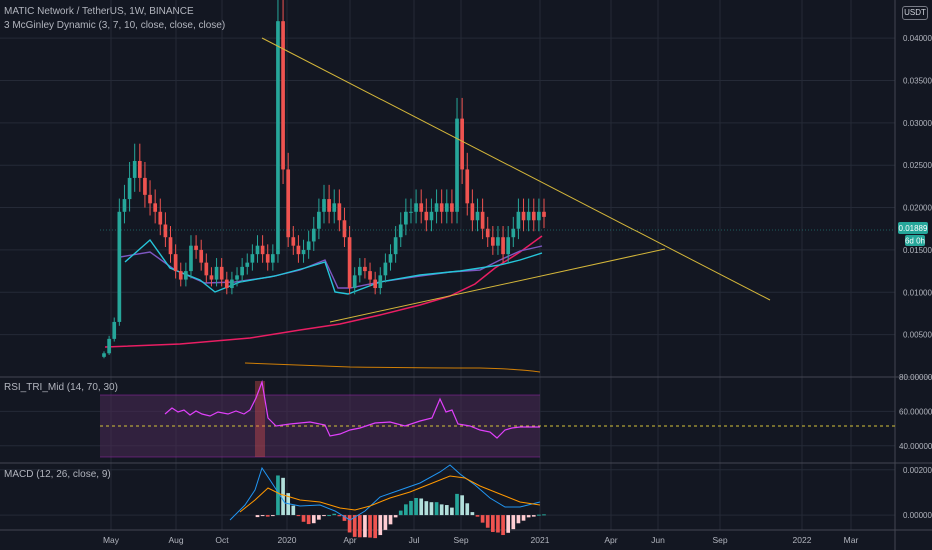 This screenshot has height=550, width=932. What do you see at coordinates (57, 474) in the screenshot?
I see `macd-legend: MACD (12, 26, close, 9)` at bounding box center [57, 474].